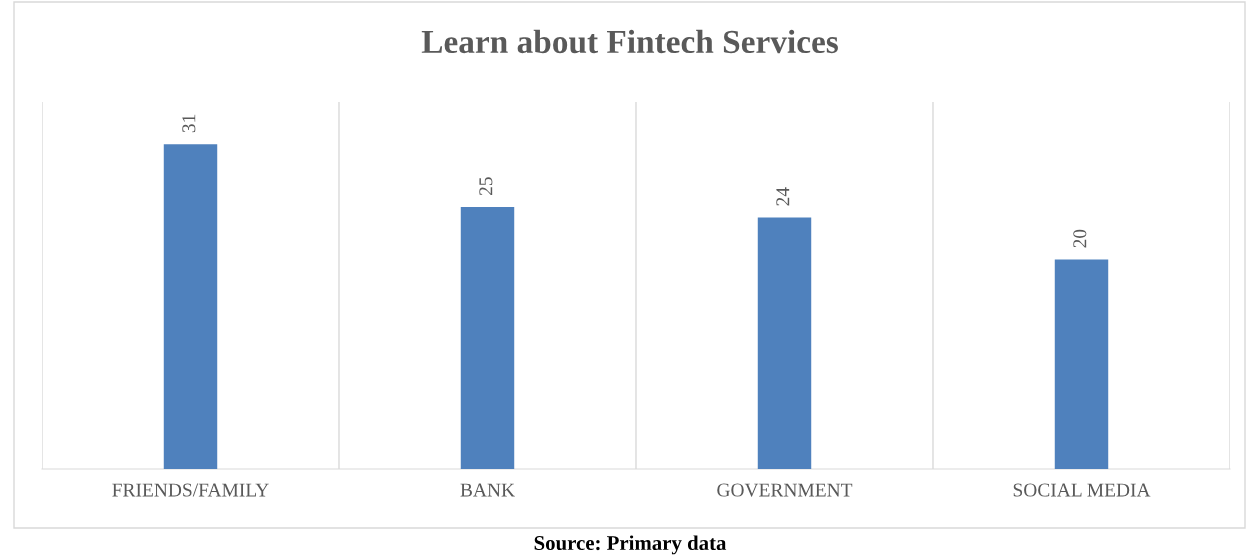  Describe the element at coordinates (783, 196) in the screenshot. I see `data-label: 24` at that location.